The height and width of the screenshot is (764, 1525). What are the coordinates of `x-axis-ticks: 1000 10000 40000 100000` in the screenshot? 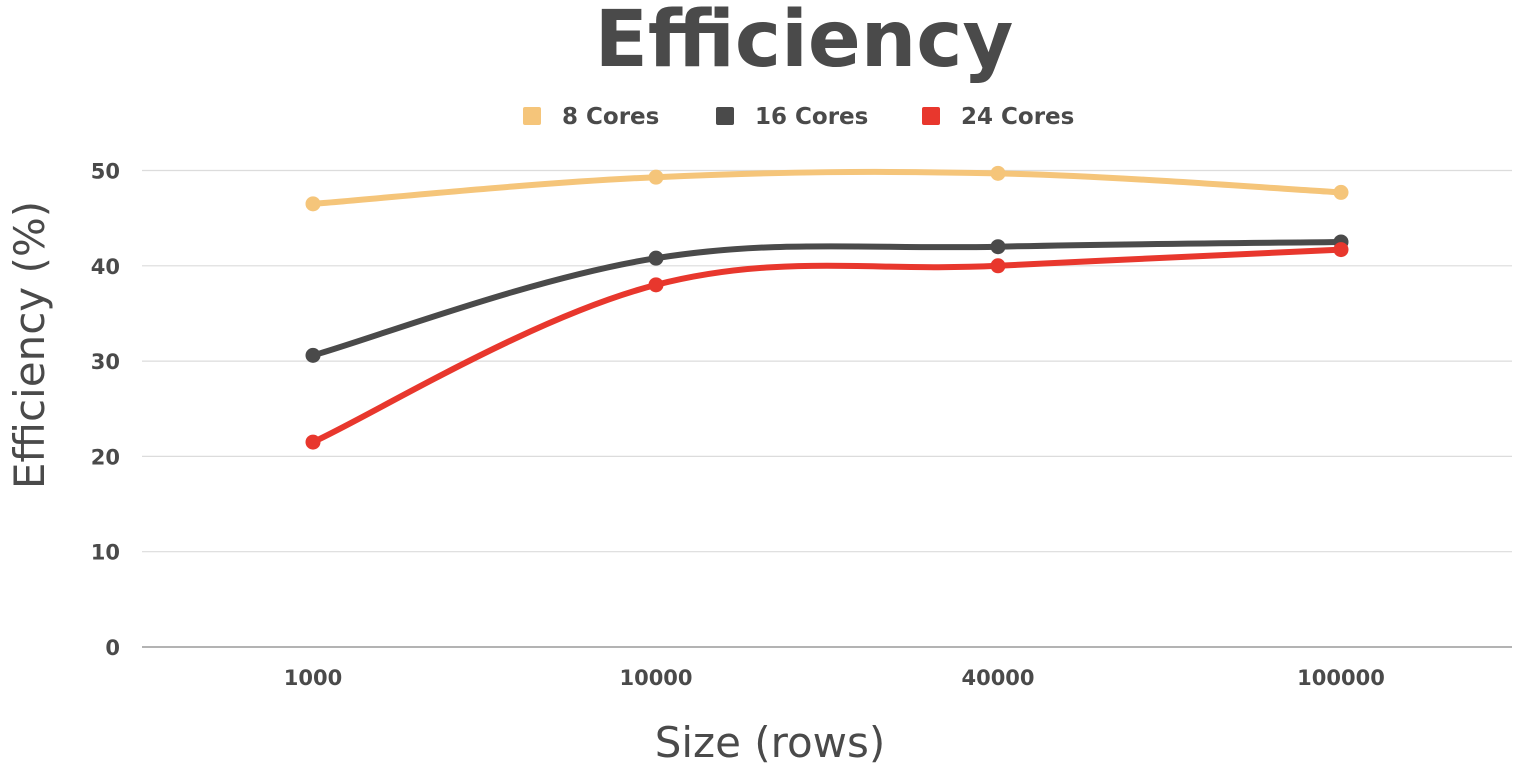 It's located at (834, 678).